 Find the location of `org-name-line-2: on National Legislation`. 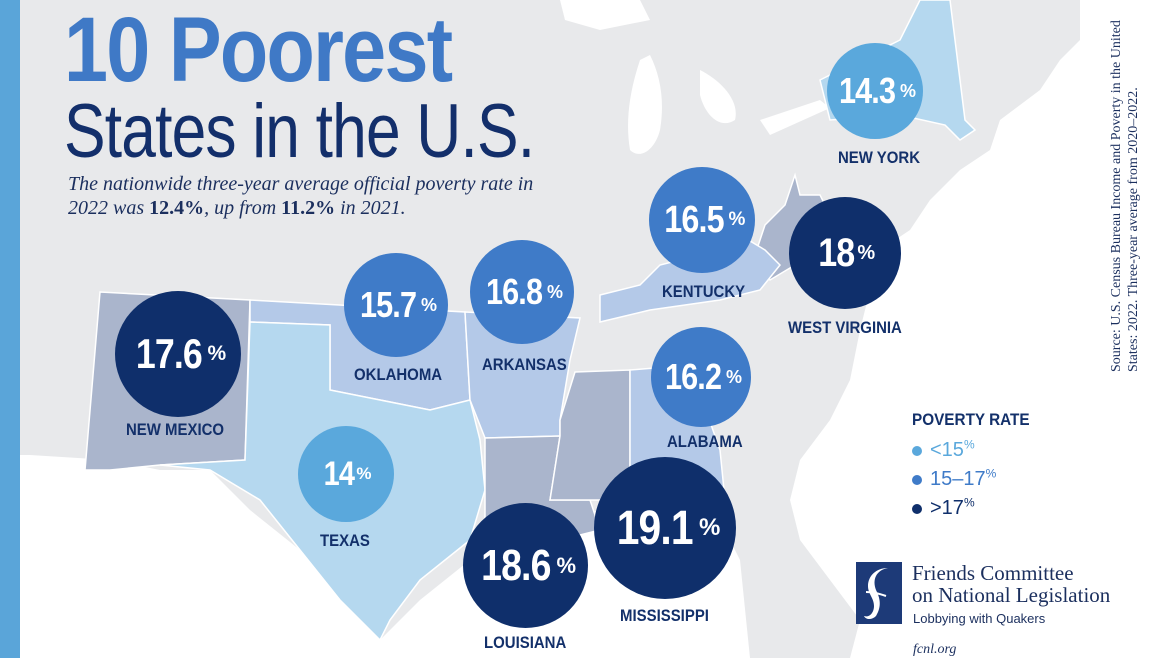

org-name-line-2: on National Legislation is located at coordinates (1011, 595).